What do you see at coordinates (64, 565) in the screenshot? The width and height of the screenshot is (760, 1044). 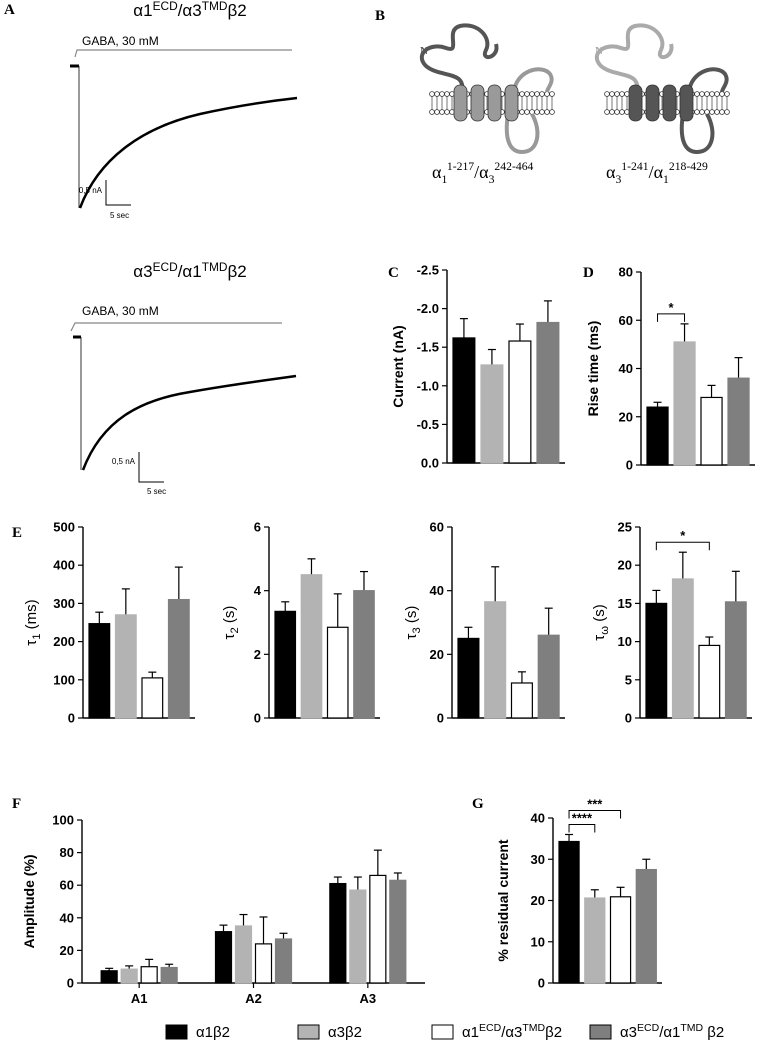 I see `y-tick-label: 400` at bounding box center [64, 565].